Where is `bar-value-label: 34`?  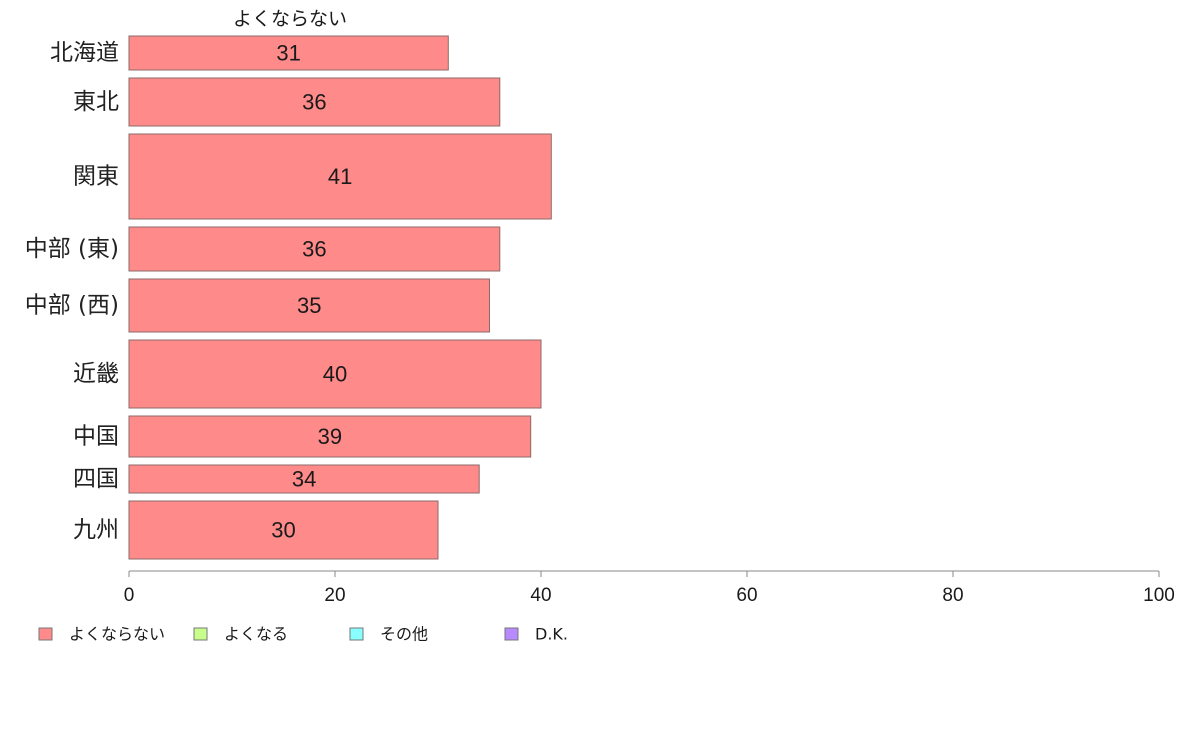 bar-value-label: 34 is located at coordinates (304, 479).